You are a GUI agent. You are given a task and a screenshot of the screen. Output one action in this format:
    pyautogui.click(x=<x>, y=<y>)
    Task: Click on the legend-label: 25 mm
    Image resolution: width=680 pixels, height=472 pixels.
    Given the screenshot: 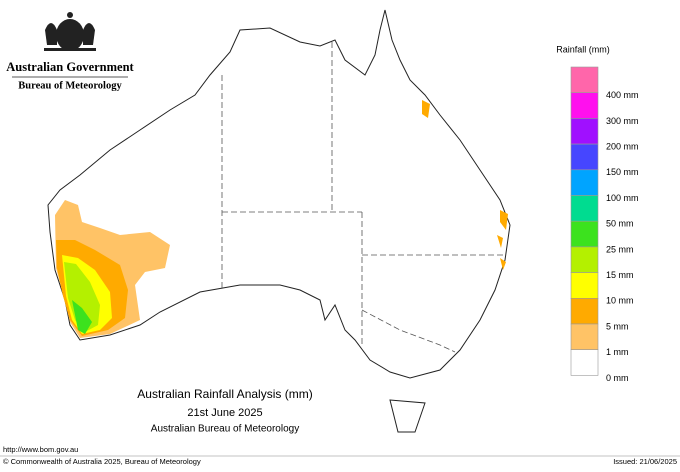 What is the action you would take?
    pyautogui.click(x=620, y=249)
    